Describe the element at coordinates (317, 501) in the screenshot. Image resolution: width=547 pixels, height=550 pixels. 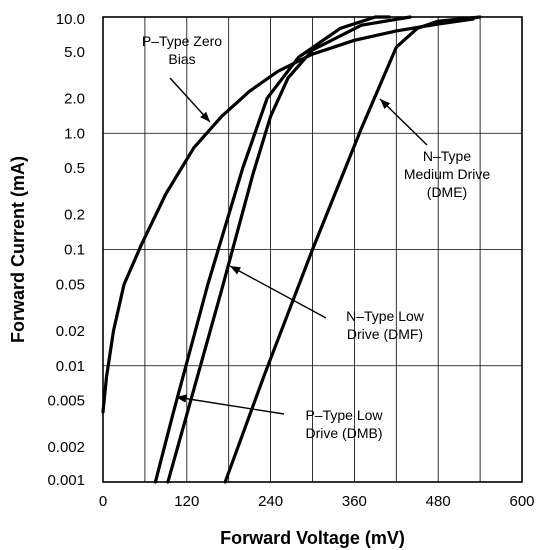
I see `x-tick-labels: 0 120 240 360 480 600` at that location.